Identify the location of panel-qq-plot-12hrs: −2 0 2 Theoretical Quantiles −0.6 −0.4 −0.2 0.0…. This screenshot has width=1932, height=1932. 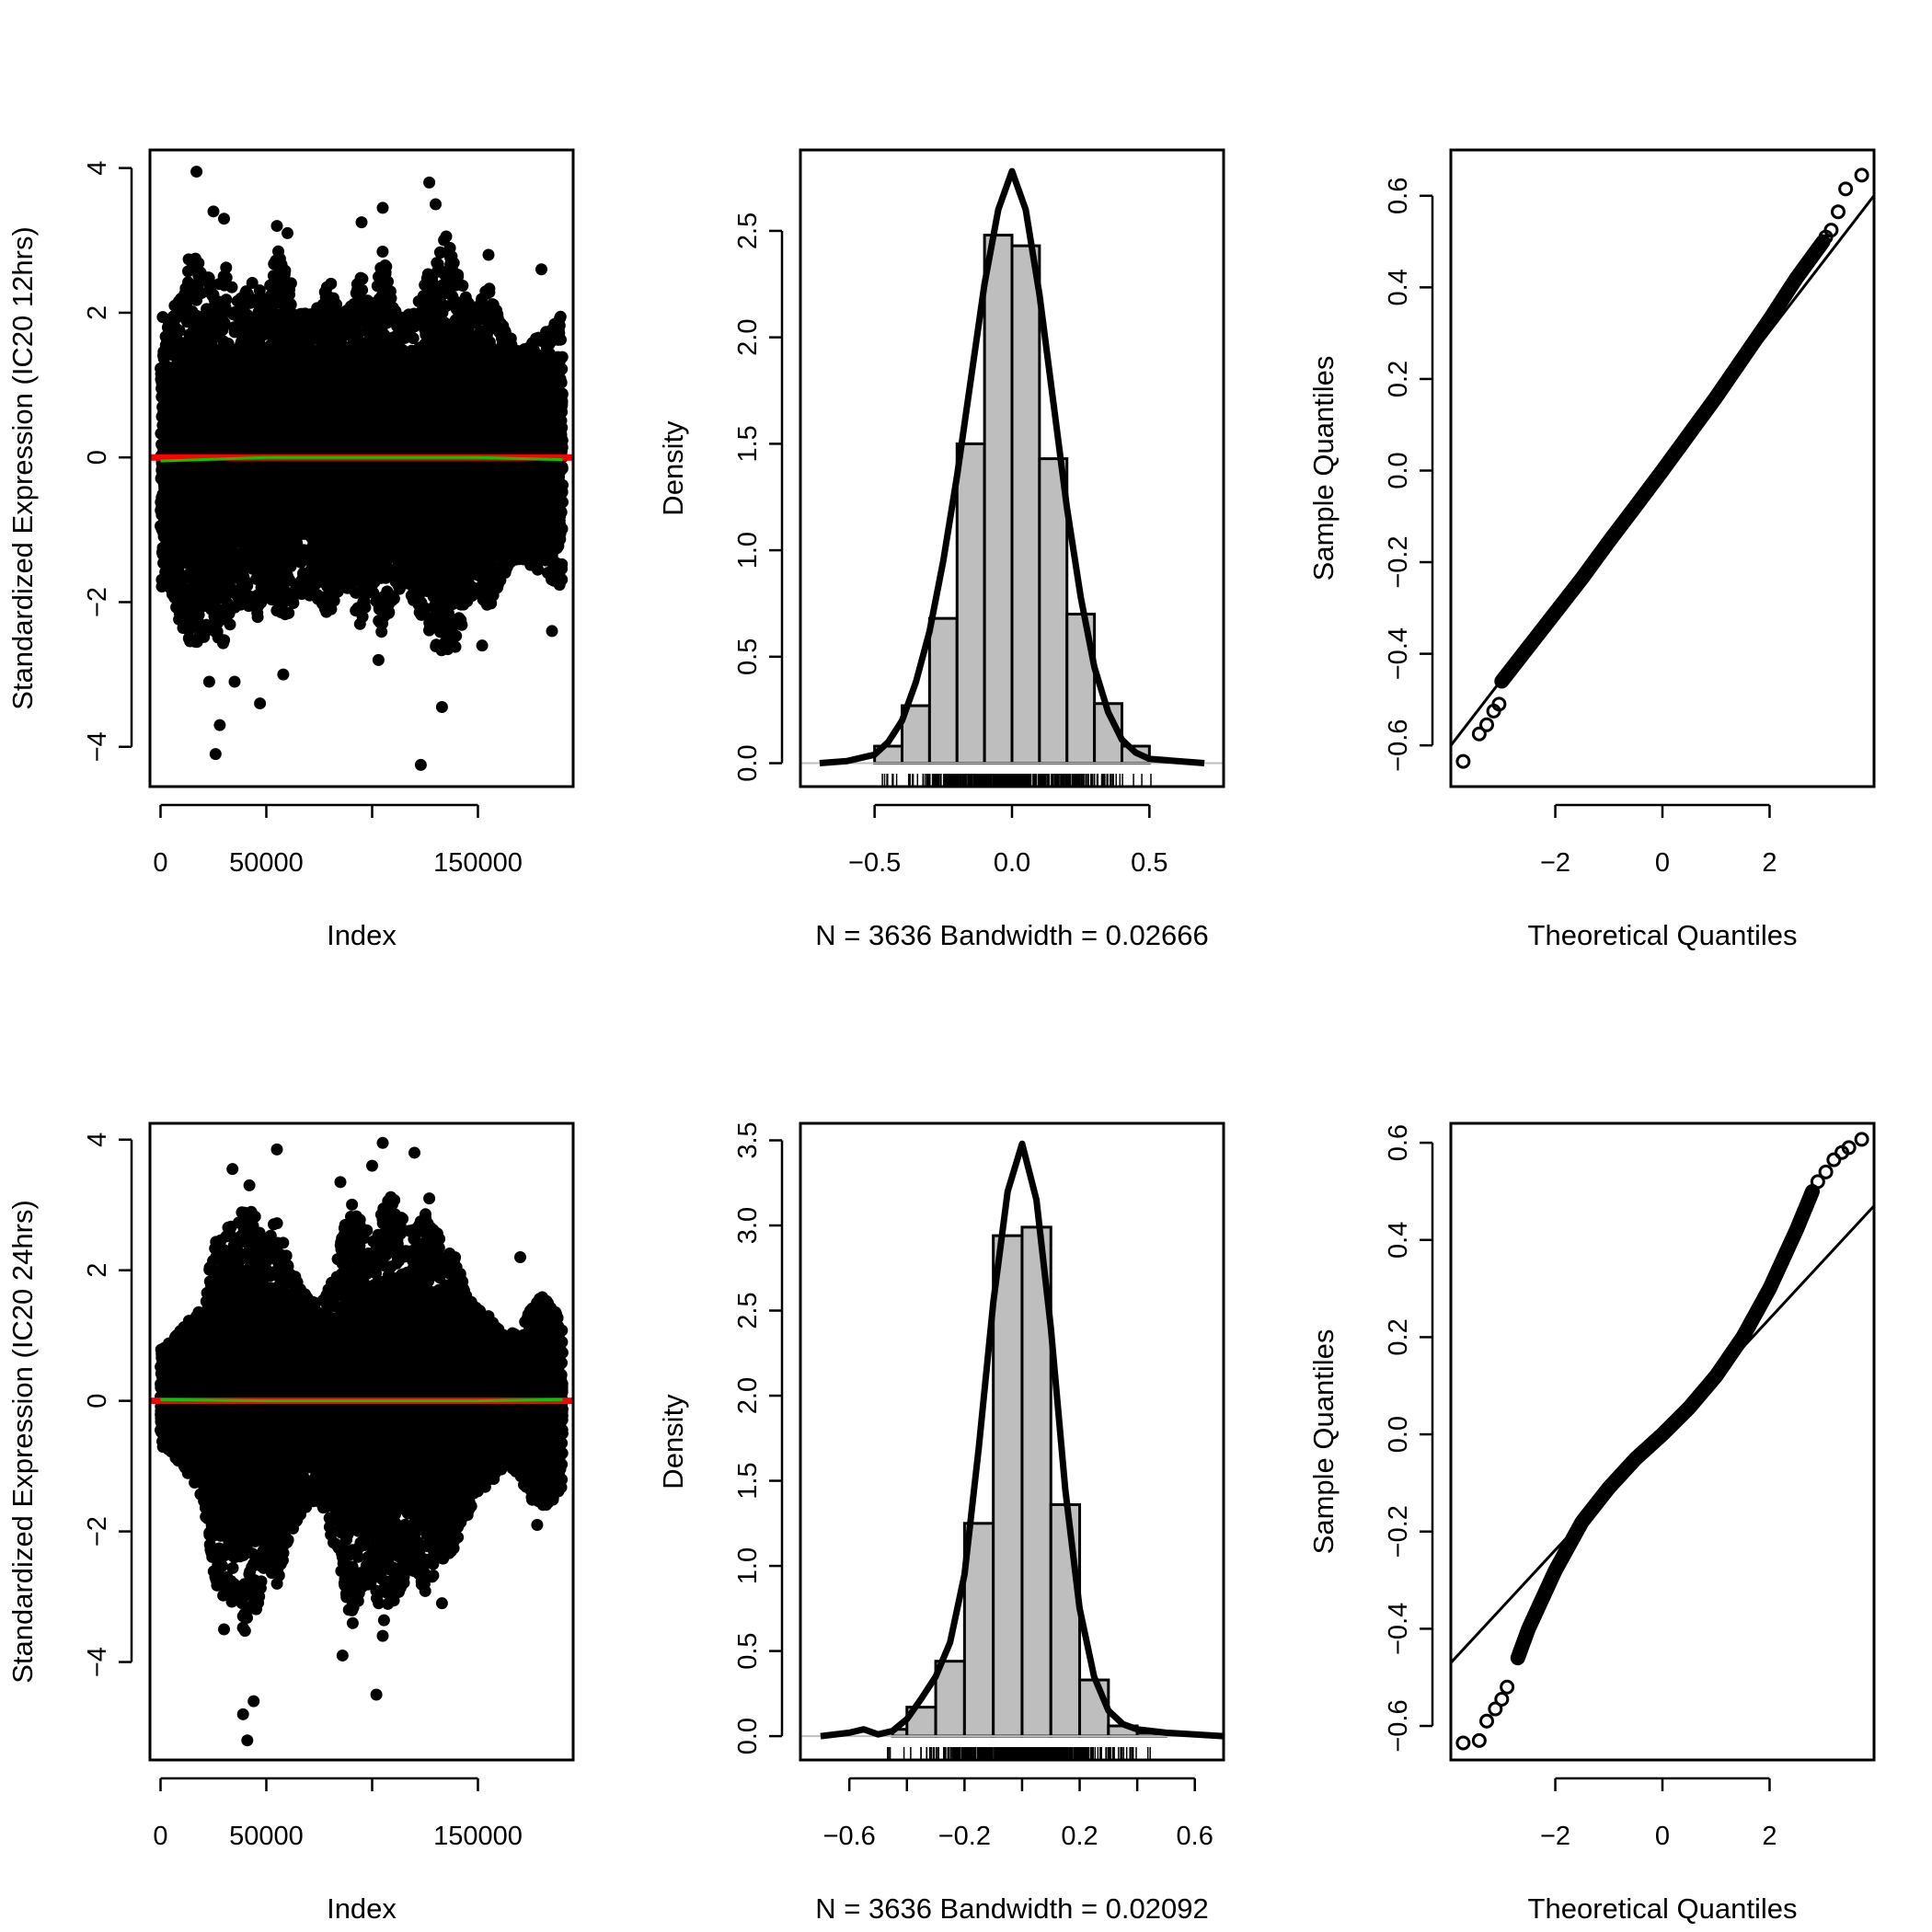
(1591, 549).